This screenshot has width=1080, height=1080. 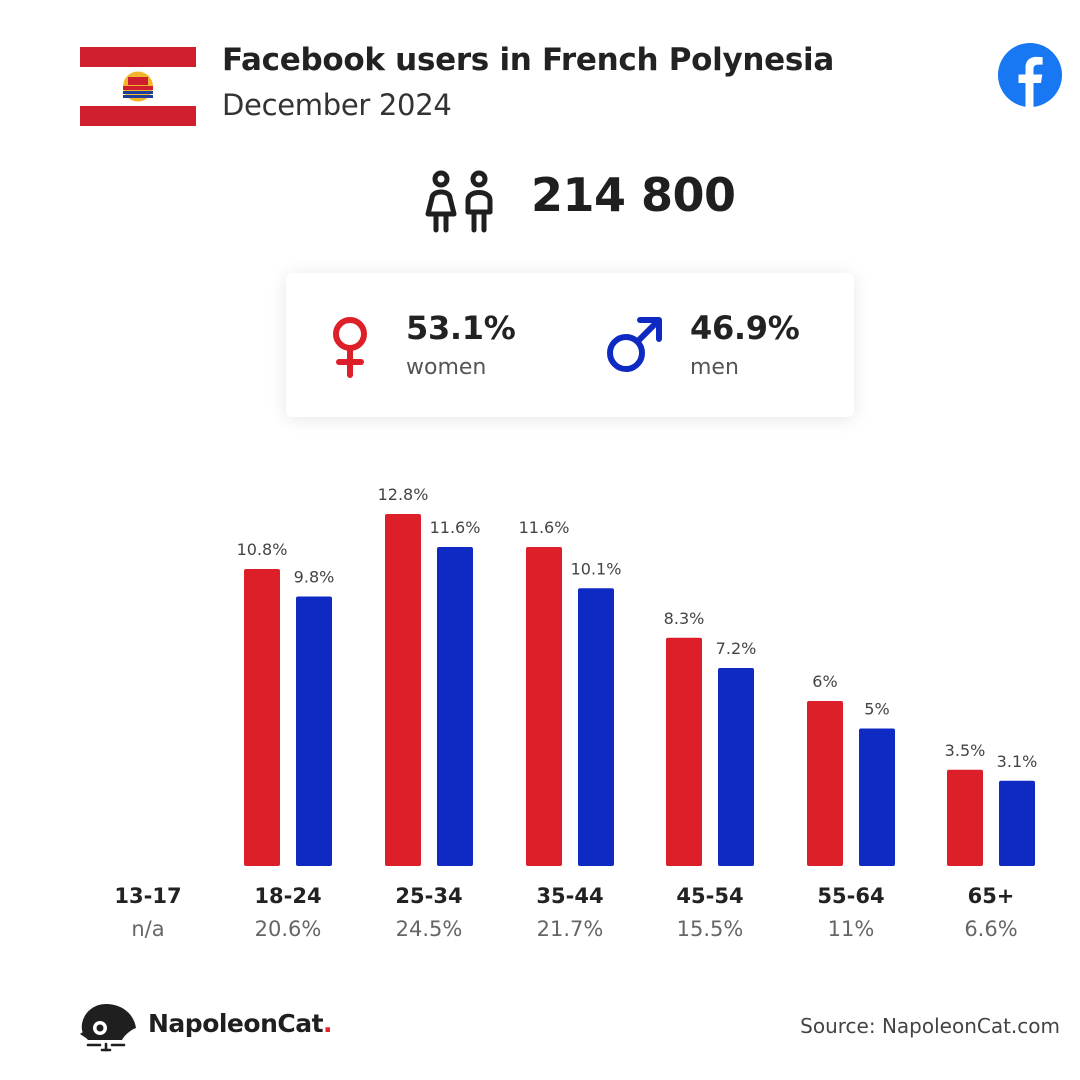 What do you see at coordinates (459, 201) in the screenshot?
I see `users-icon` at bounding box center [459, 201].